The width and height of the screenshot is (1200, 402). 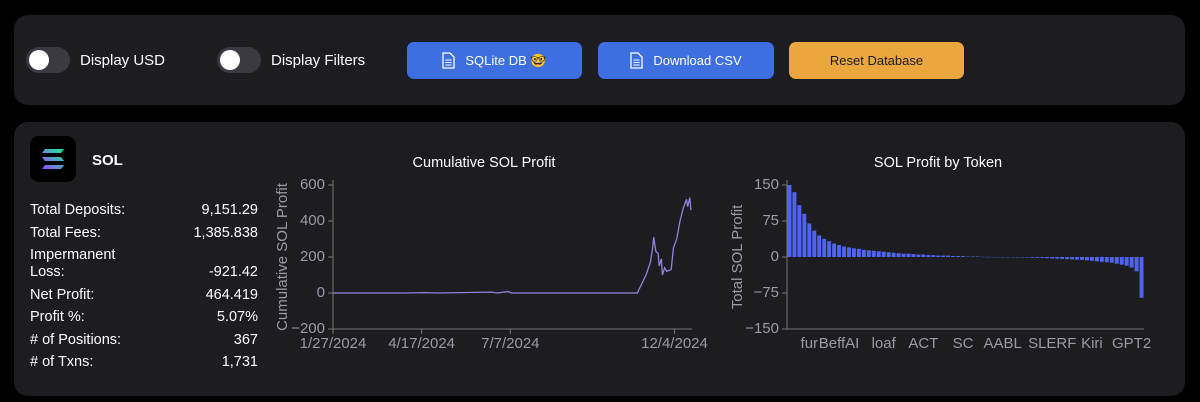 What do you see at coordinates (312, 256) in the screenshot?
I see `y-tick-label: 200` at bounding box center [312, 256].